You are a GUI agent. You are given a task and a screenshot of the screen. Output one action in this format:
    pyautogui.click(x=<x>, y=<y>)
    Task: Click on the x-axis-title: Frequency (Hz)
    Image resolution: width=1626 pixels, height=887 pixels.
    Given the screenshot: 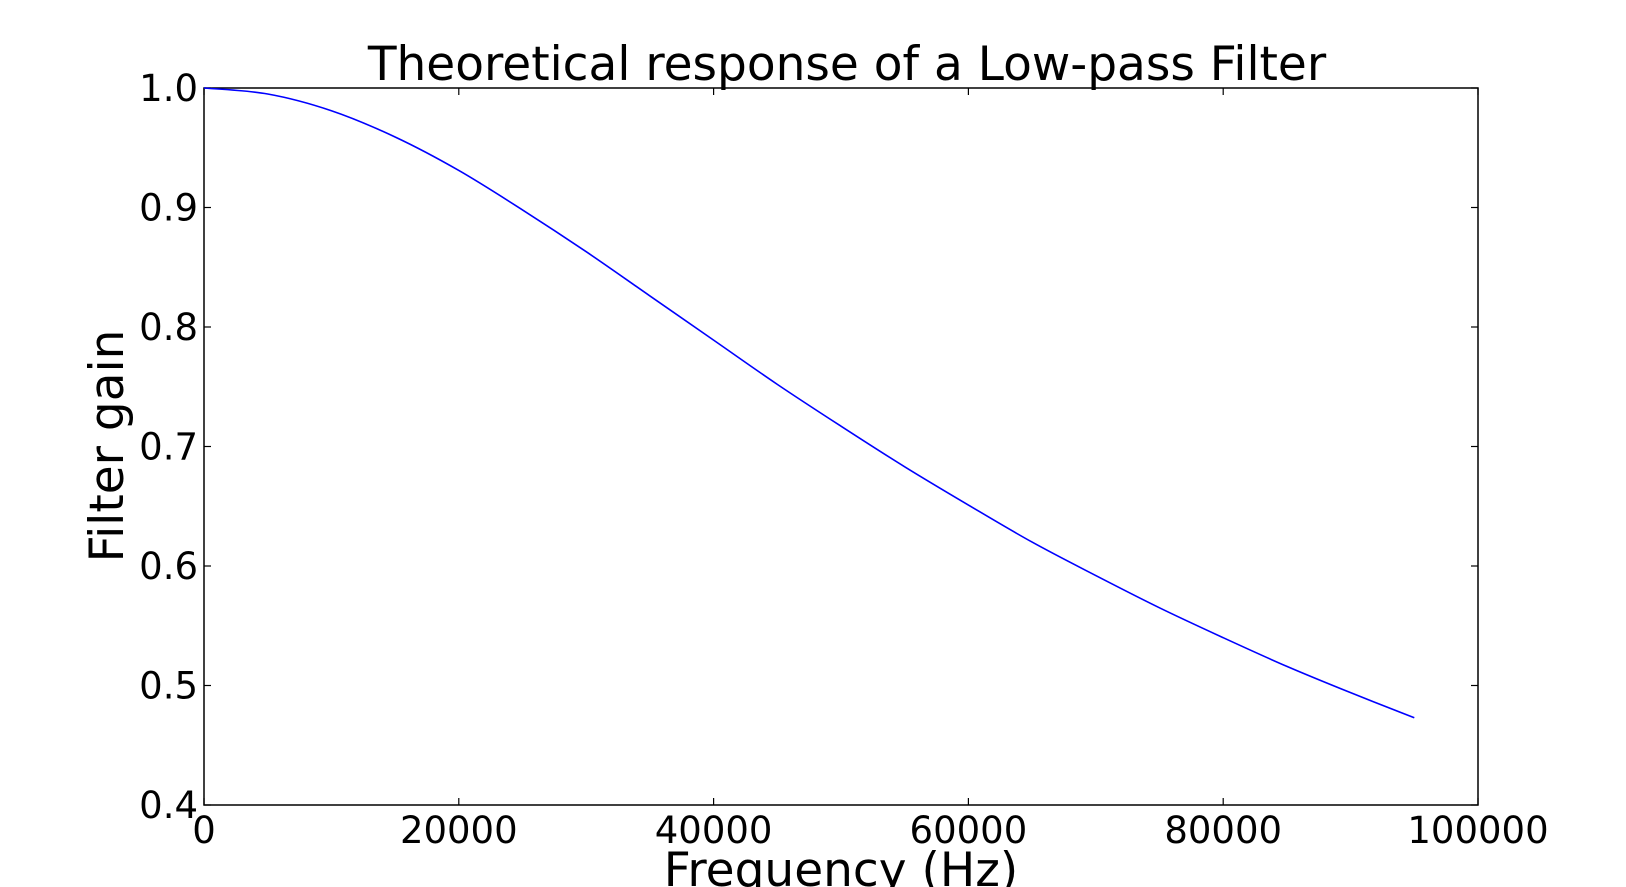 What is the action you would take?
    pyautogui.click(x=841, y=865)
    